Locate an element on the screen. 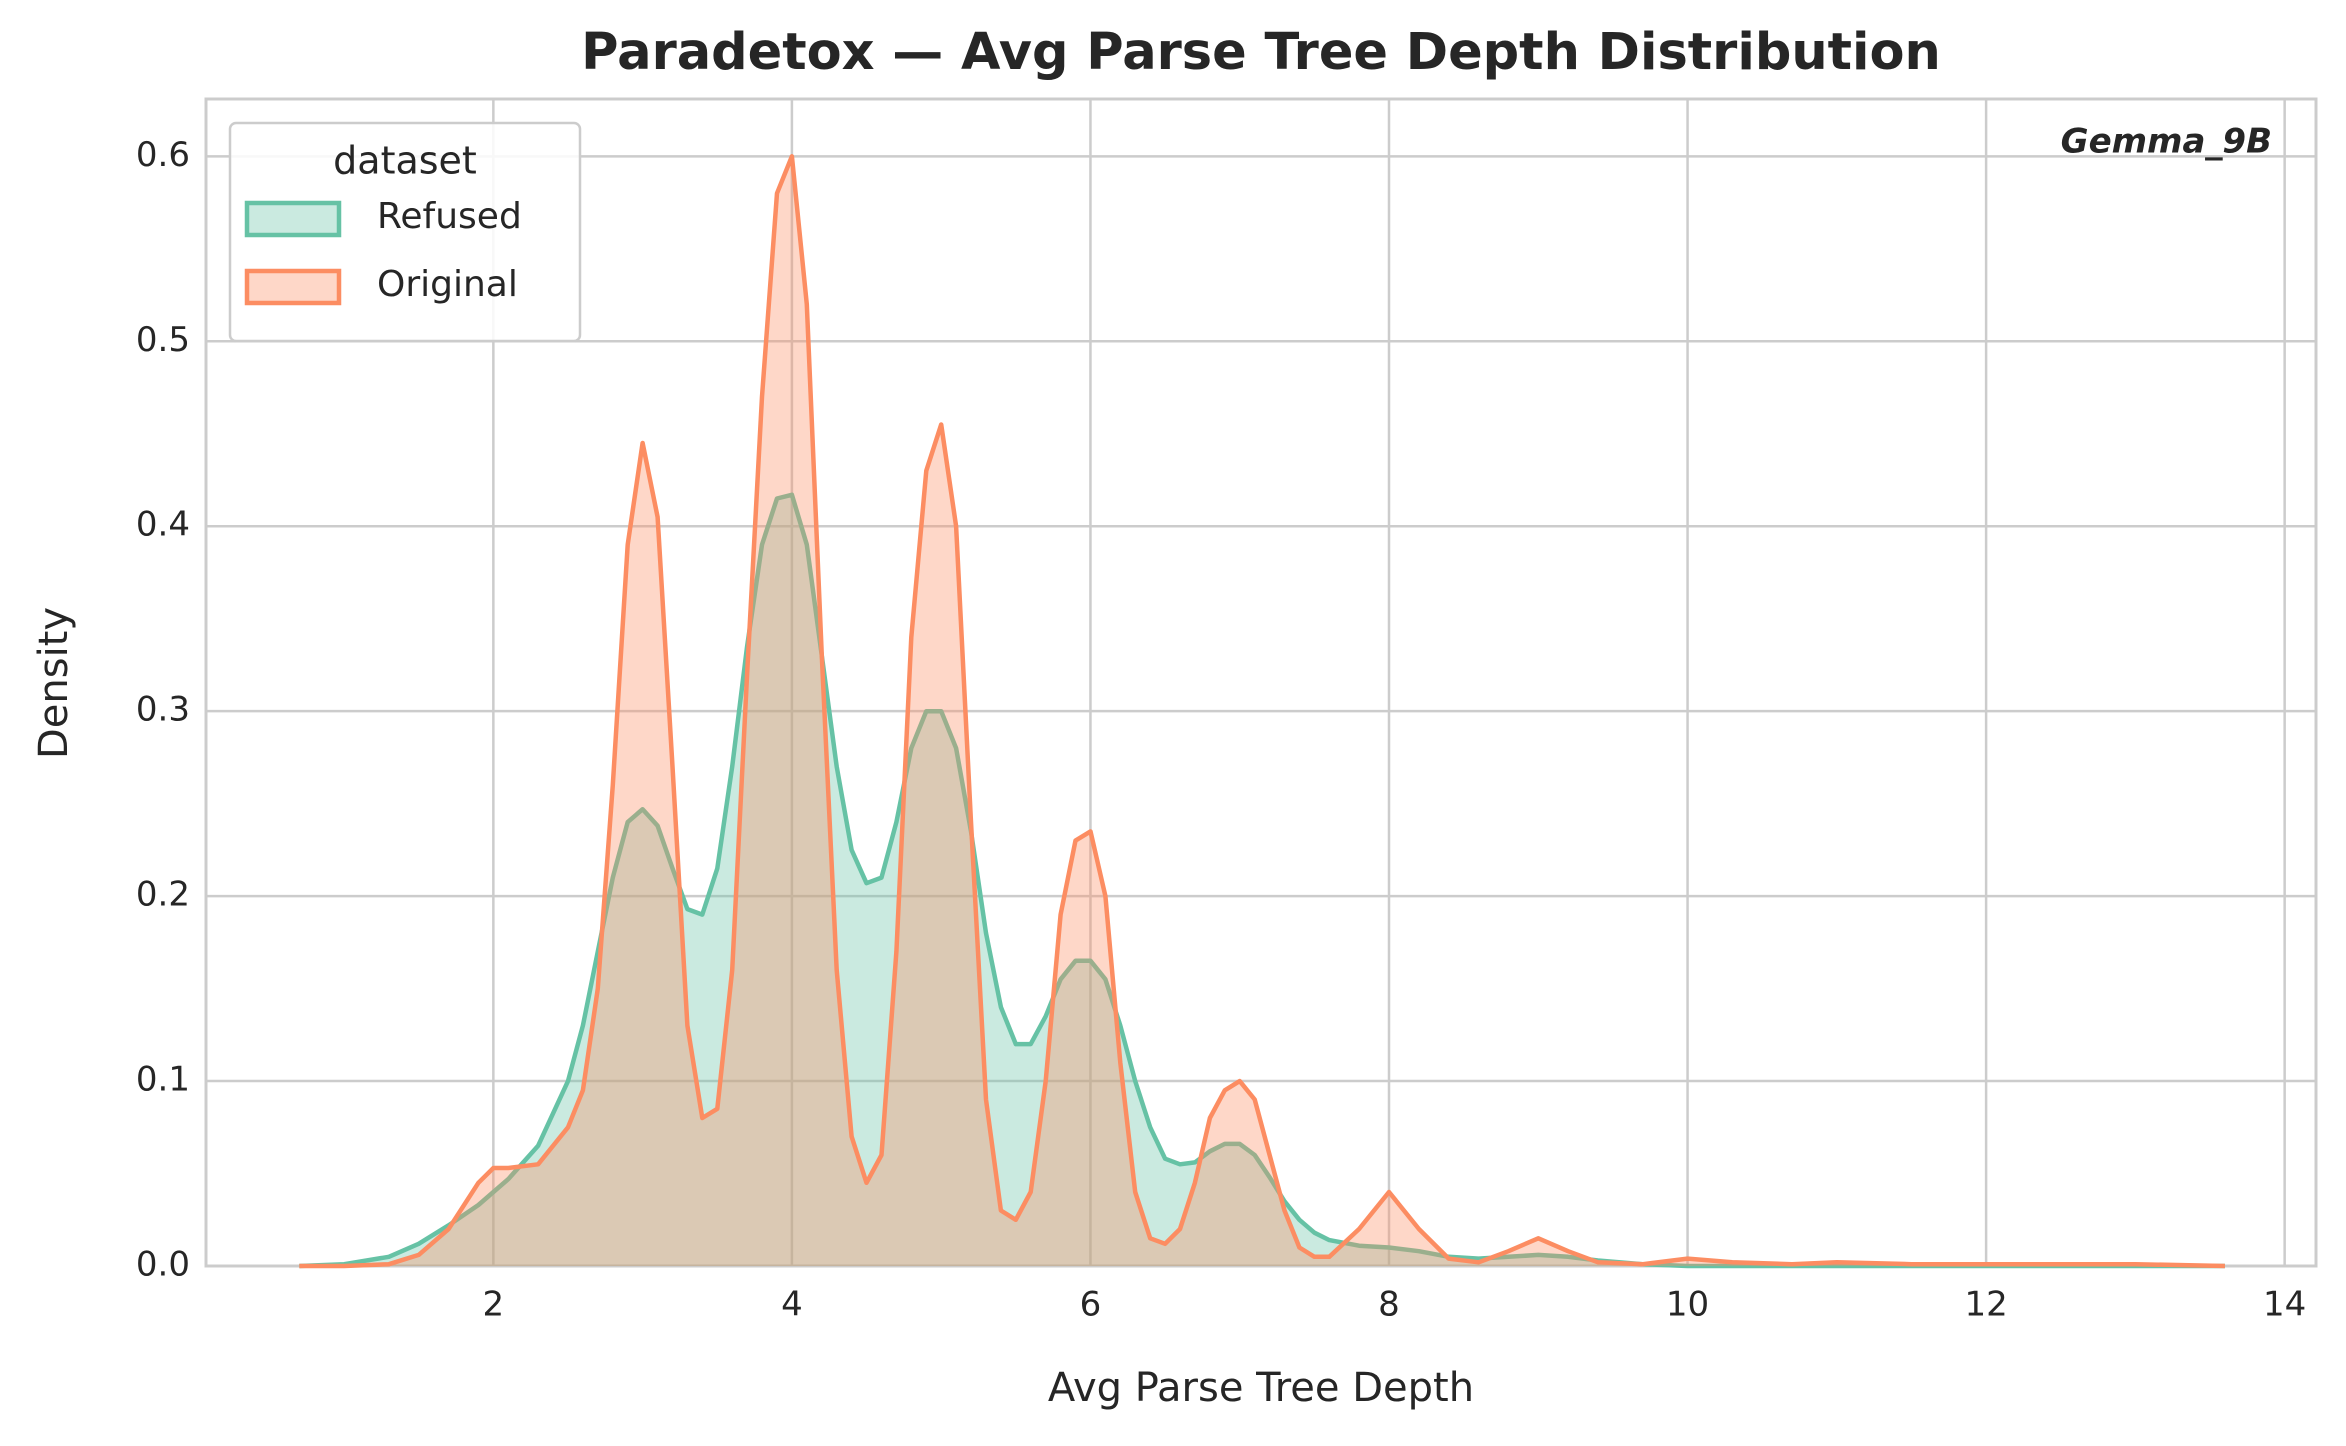 The width and height of the screenshot is (2346, 1446). x-axis-label: Avg Parse Tree Depth is located at coordinates (1261, 1388).